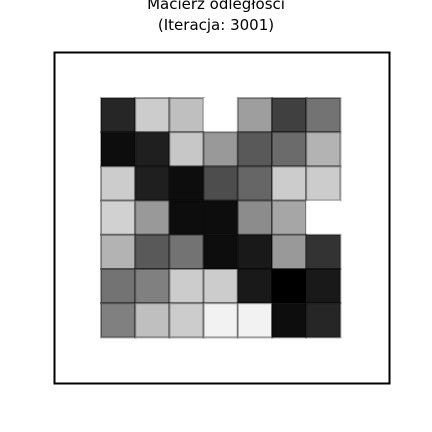 The height and width of the screenshot is (432, 432). I want to click on heatmap-cell-r4-c0, so click(118, 252).